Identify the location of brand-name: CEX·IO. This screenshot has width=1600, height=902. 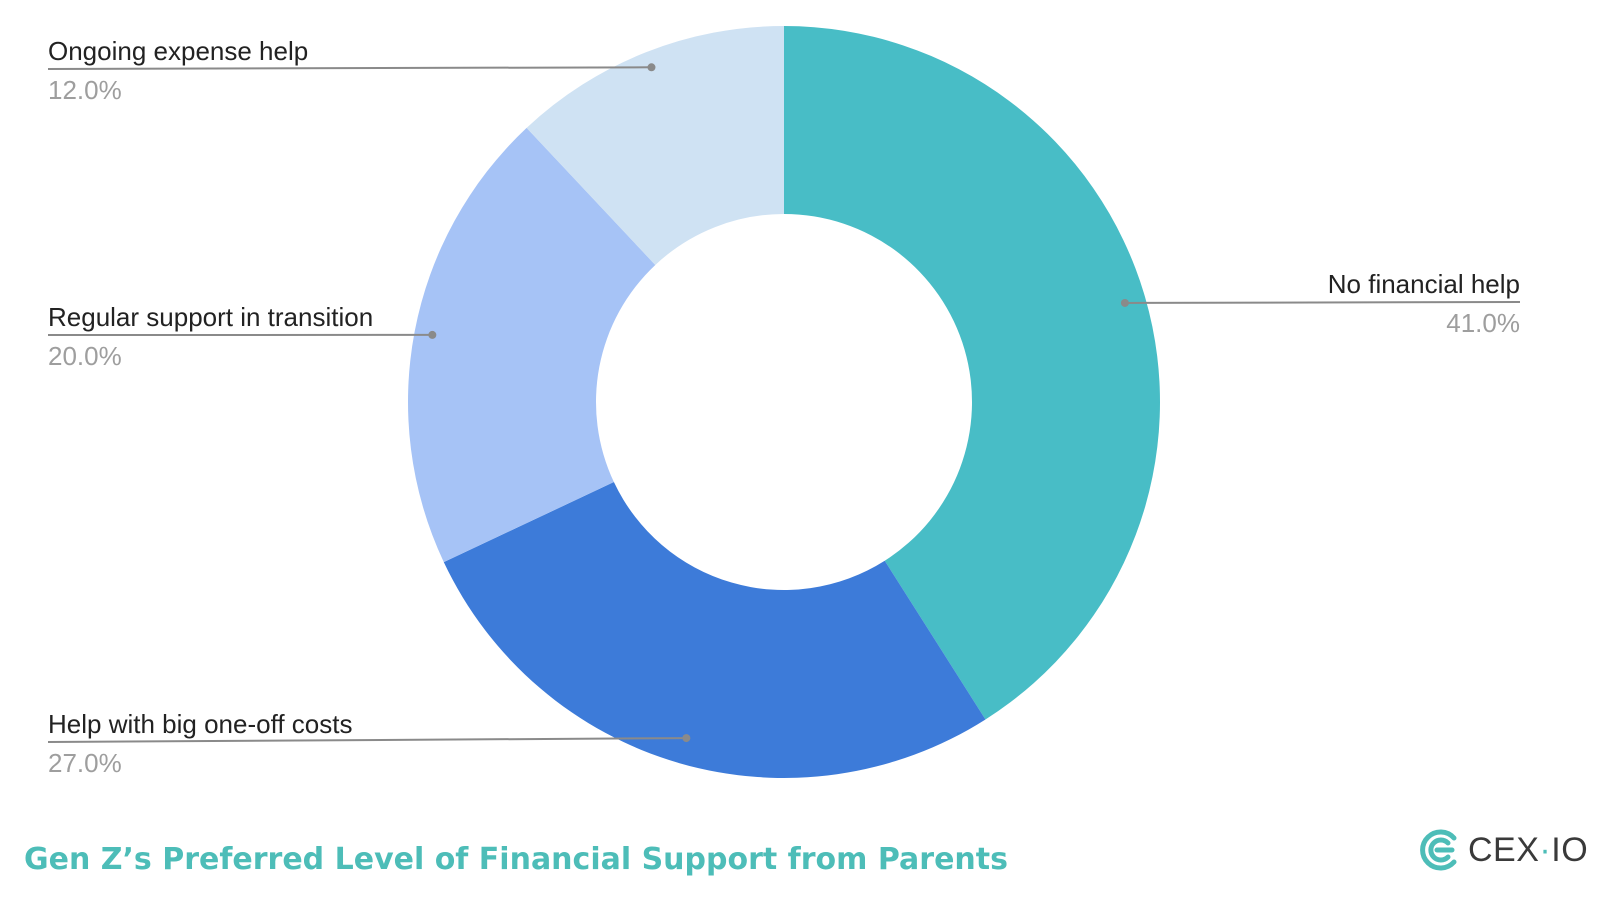
(1528, 849).